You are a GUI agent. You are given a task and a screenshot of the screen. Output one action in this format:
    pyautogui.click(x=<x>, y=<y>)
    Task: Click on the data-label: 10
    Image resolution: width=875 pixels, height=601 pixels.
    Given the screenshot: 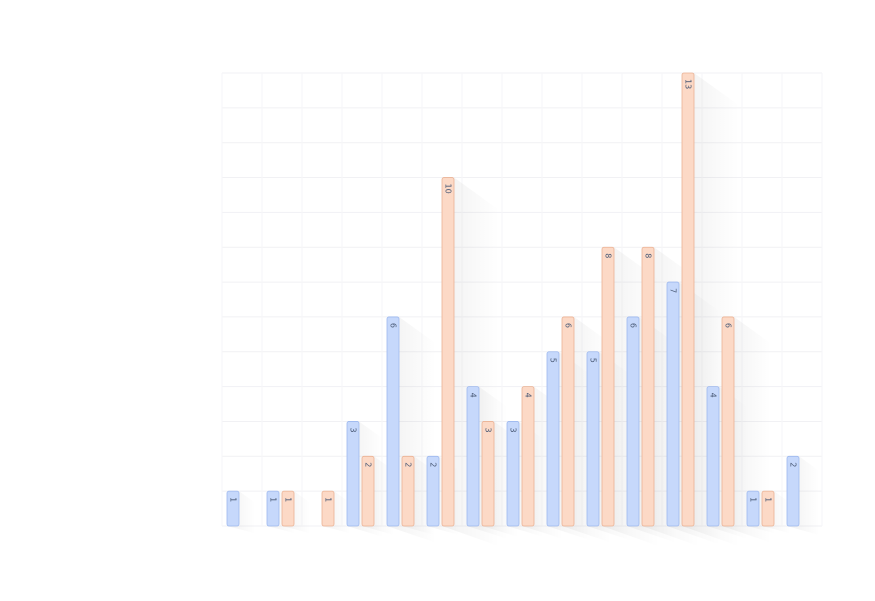 What is the action you would take?
    pyautogui.click(x=448, y=189)
    